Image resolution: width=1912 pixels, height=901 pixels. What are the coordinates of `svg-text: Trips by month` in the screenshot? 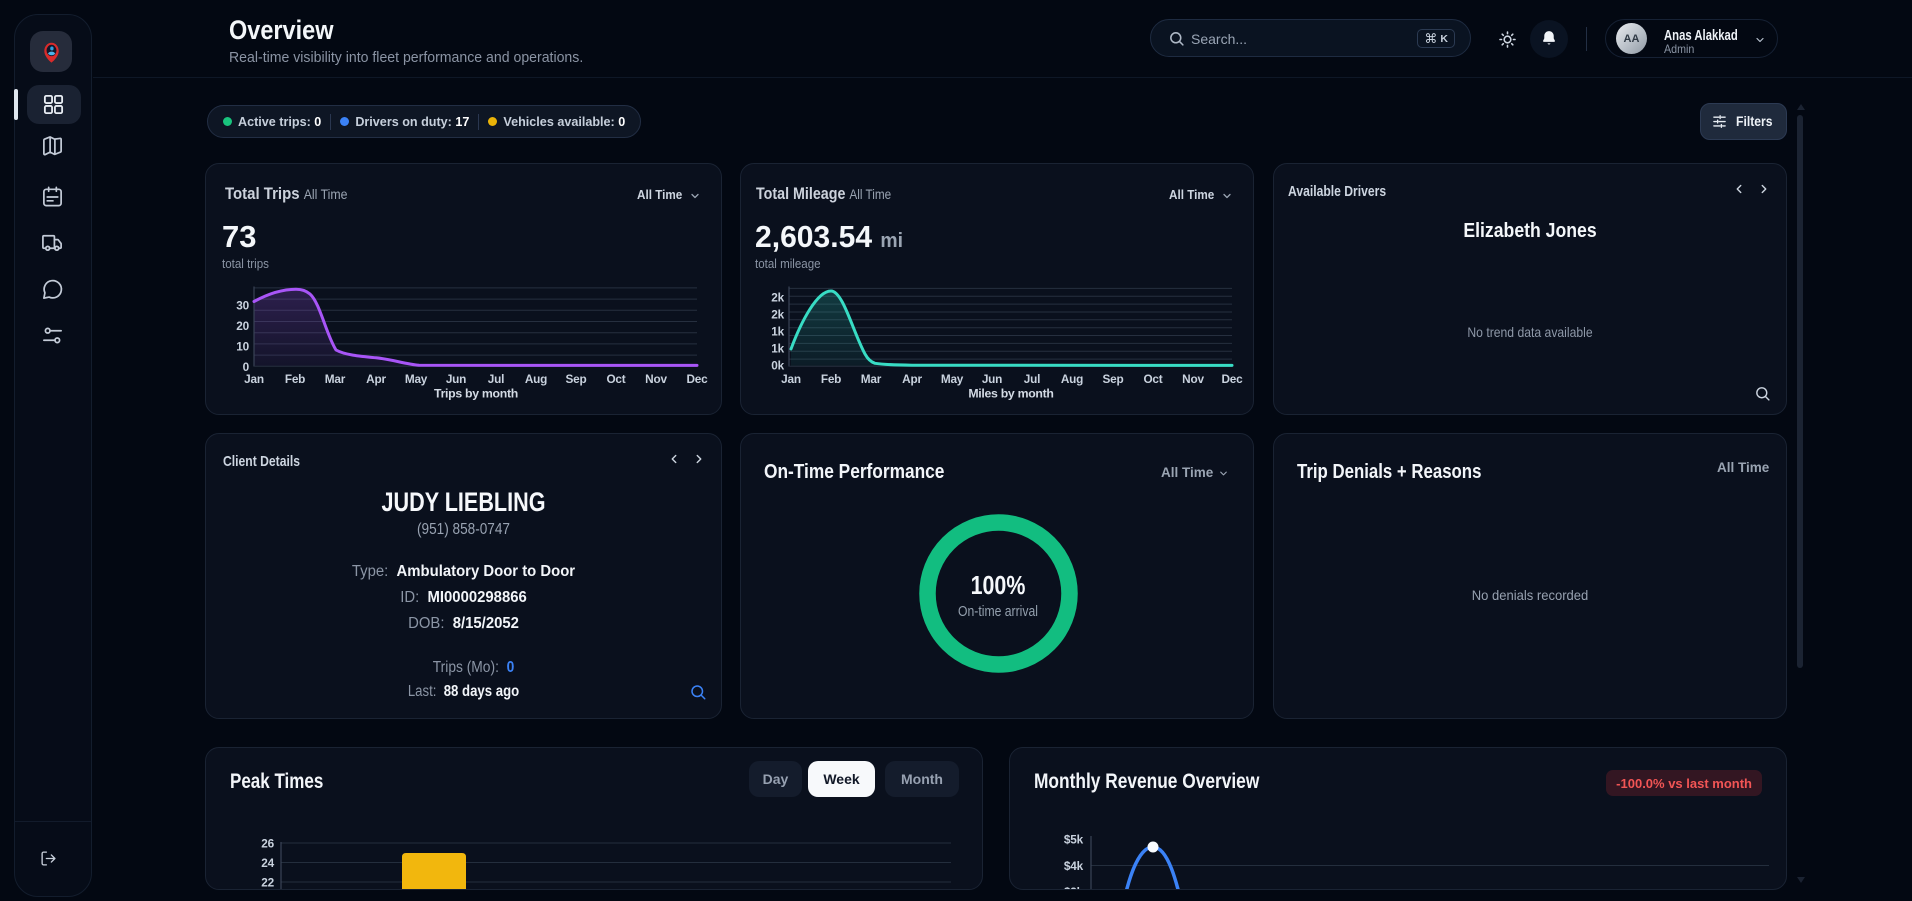 It's located at (476, 394).